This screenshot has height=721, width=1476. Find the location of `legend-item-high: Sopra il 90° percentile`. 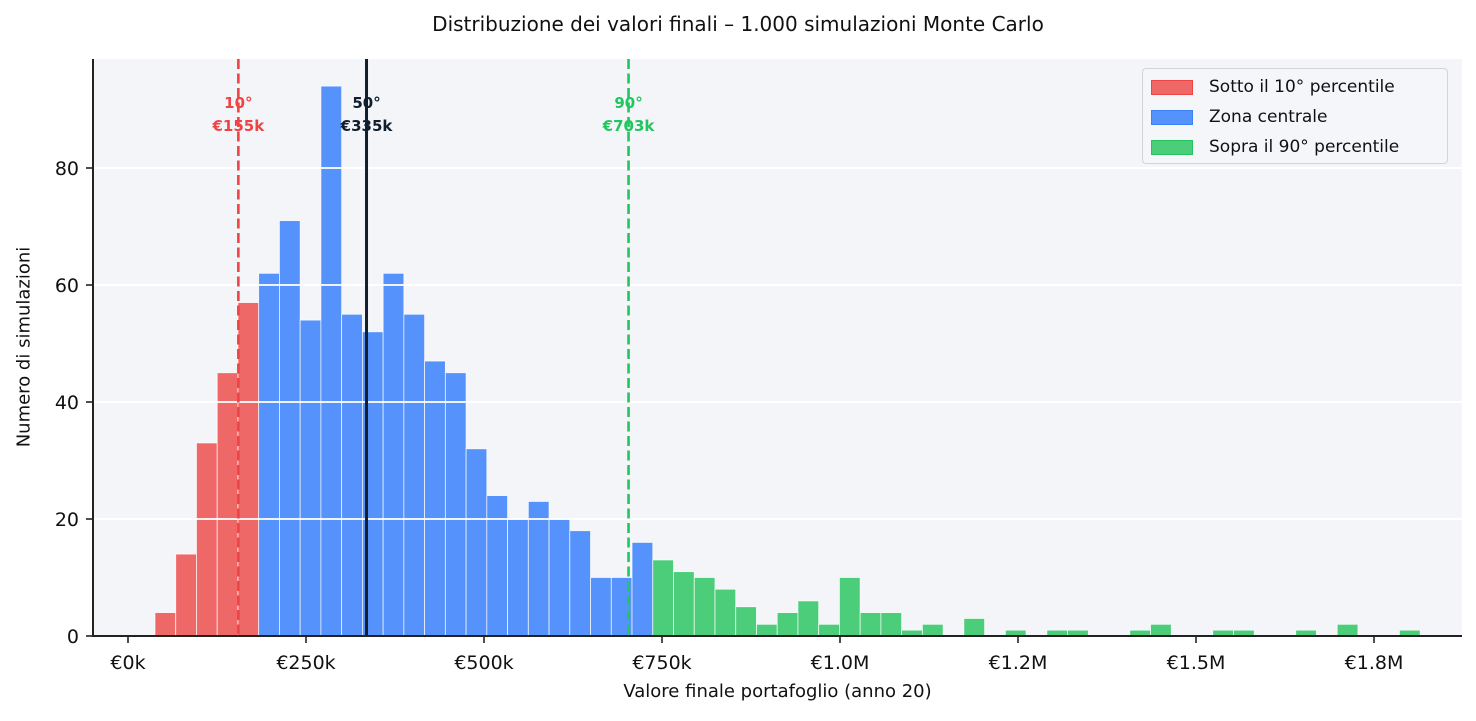

legend-item-high: Sopra il 90° percentile is located at coordinates (1275, 147).